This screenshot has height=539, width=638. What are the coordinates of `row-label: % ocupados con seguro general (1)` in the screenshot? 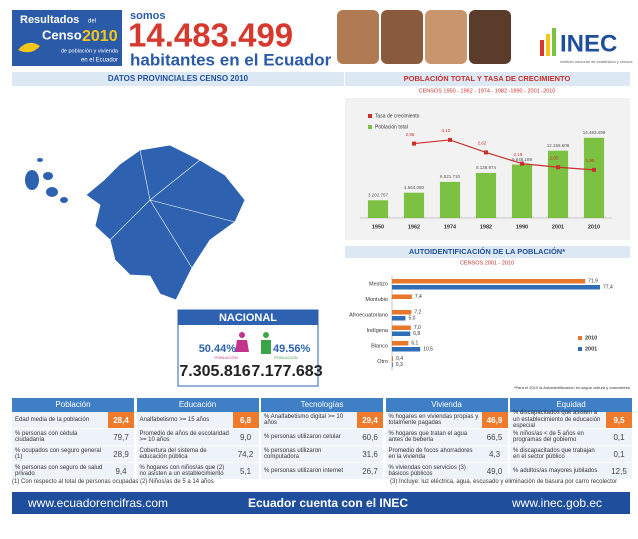 It's located at (58, 454).